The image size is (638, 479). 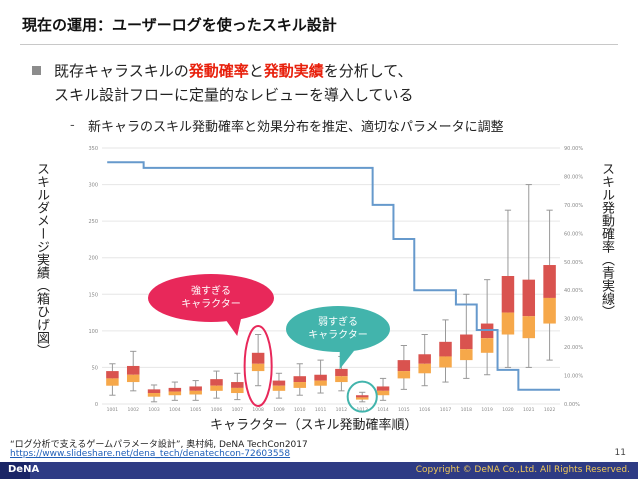 I want to click on x-tick-label: 1017, so click(x=446, y=410).